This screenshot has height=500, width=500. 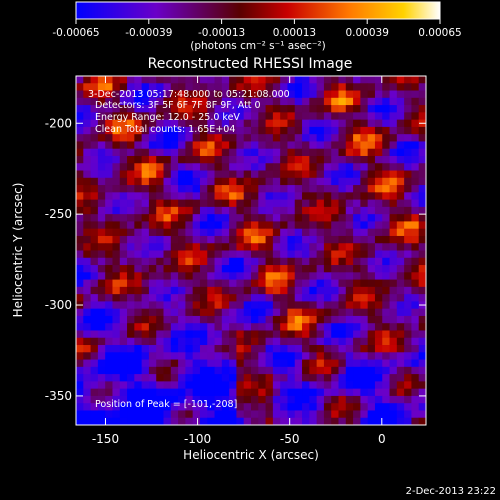 What do you see at coordinates (165, 129) in the screenshot?
I see `annotation-total-counts: Clean Total counts: 1.65E+04` at bounding box center [165, 129].